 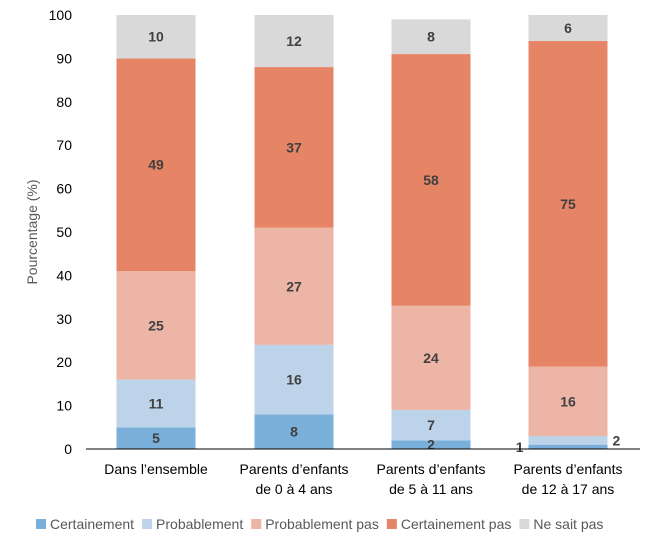 I want to click on y-tick-label: 30, so click(x=64, y=319).